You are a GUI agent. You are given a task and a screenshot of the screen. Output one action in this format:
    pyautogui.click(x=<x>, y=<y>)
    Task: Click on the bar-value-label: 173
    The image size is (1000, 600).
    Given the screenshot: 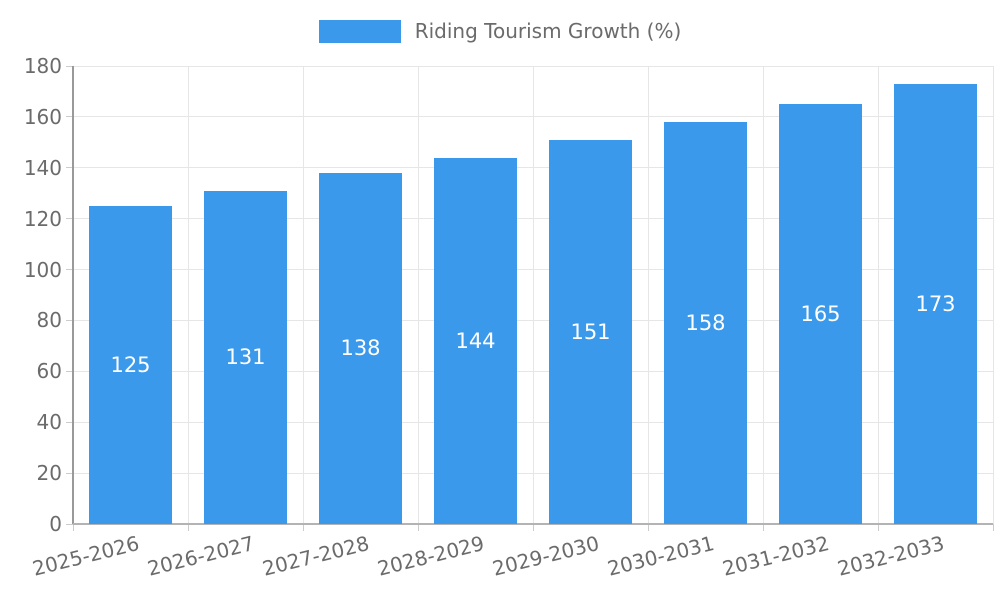 What is the action you would take?
    pyautogui.click(x=935, y=303)
    